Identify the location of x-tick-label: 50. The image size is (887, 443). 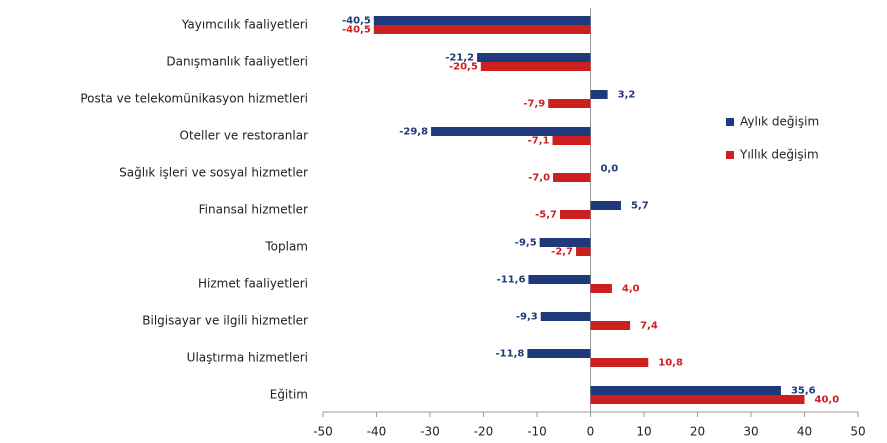
(857, 432).